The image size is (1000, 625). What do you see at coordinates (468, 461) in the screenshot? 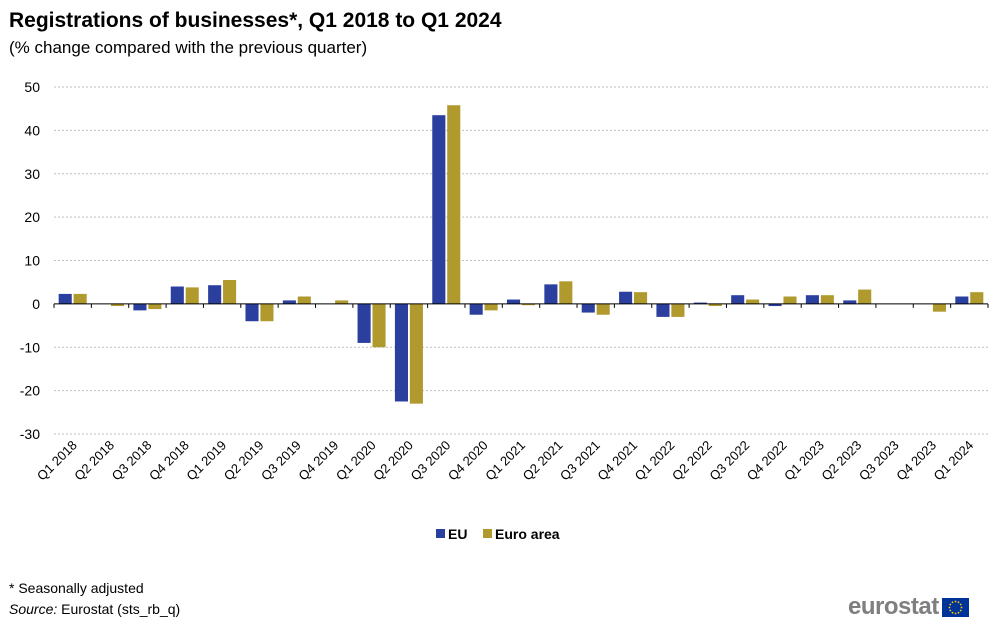
I see `x-tick-label: Q4 2020` at bounding box center [468, 461].